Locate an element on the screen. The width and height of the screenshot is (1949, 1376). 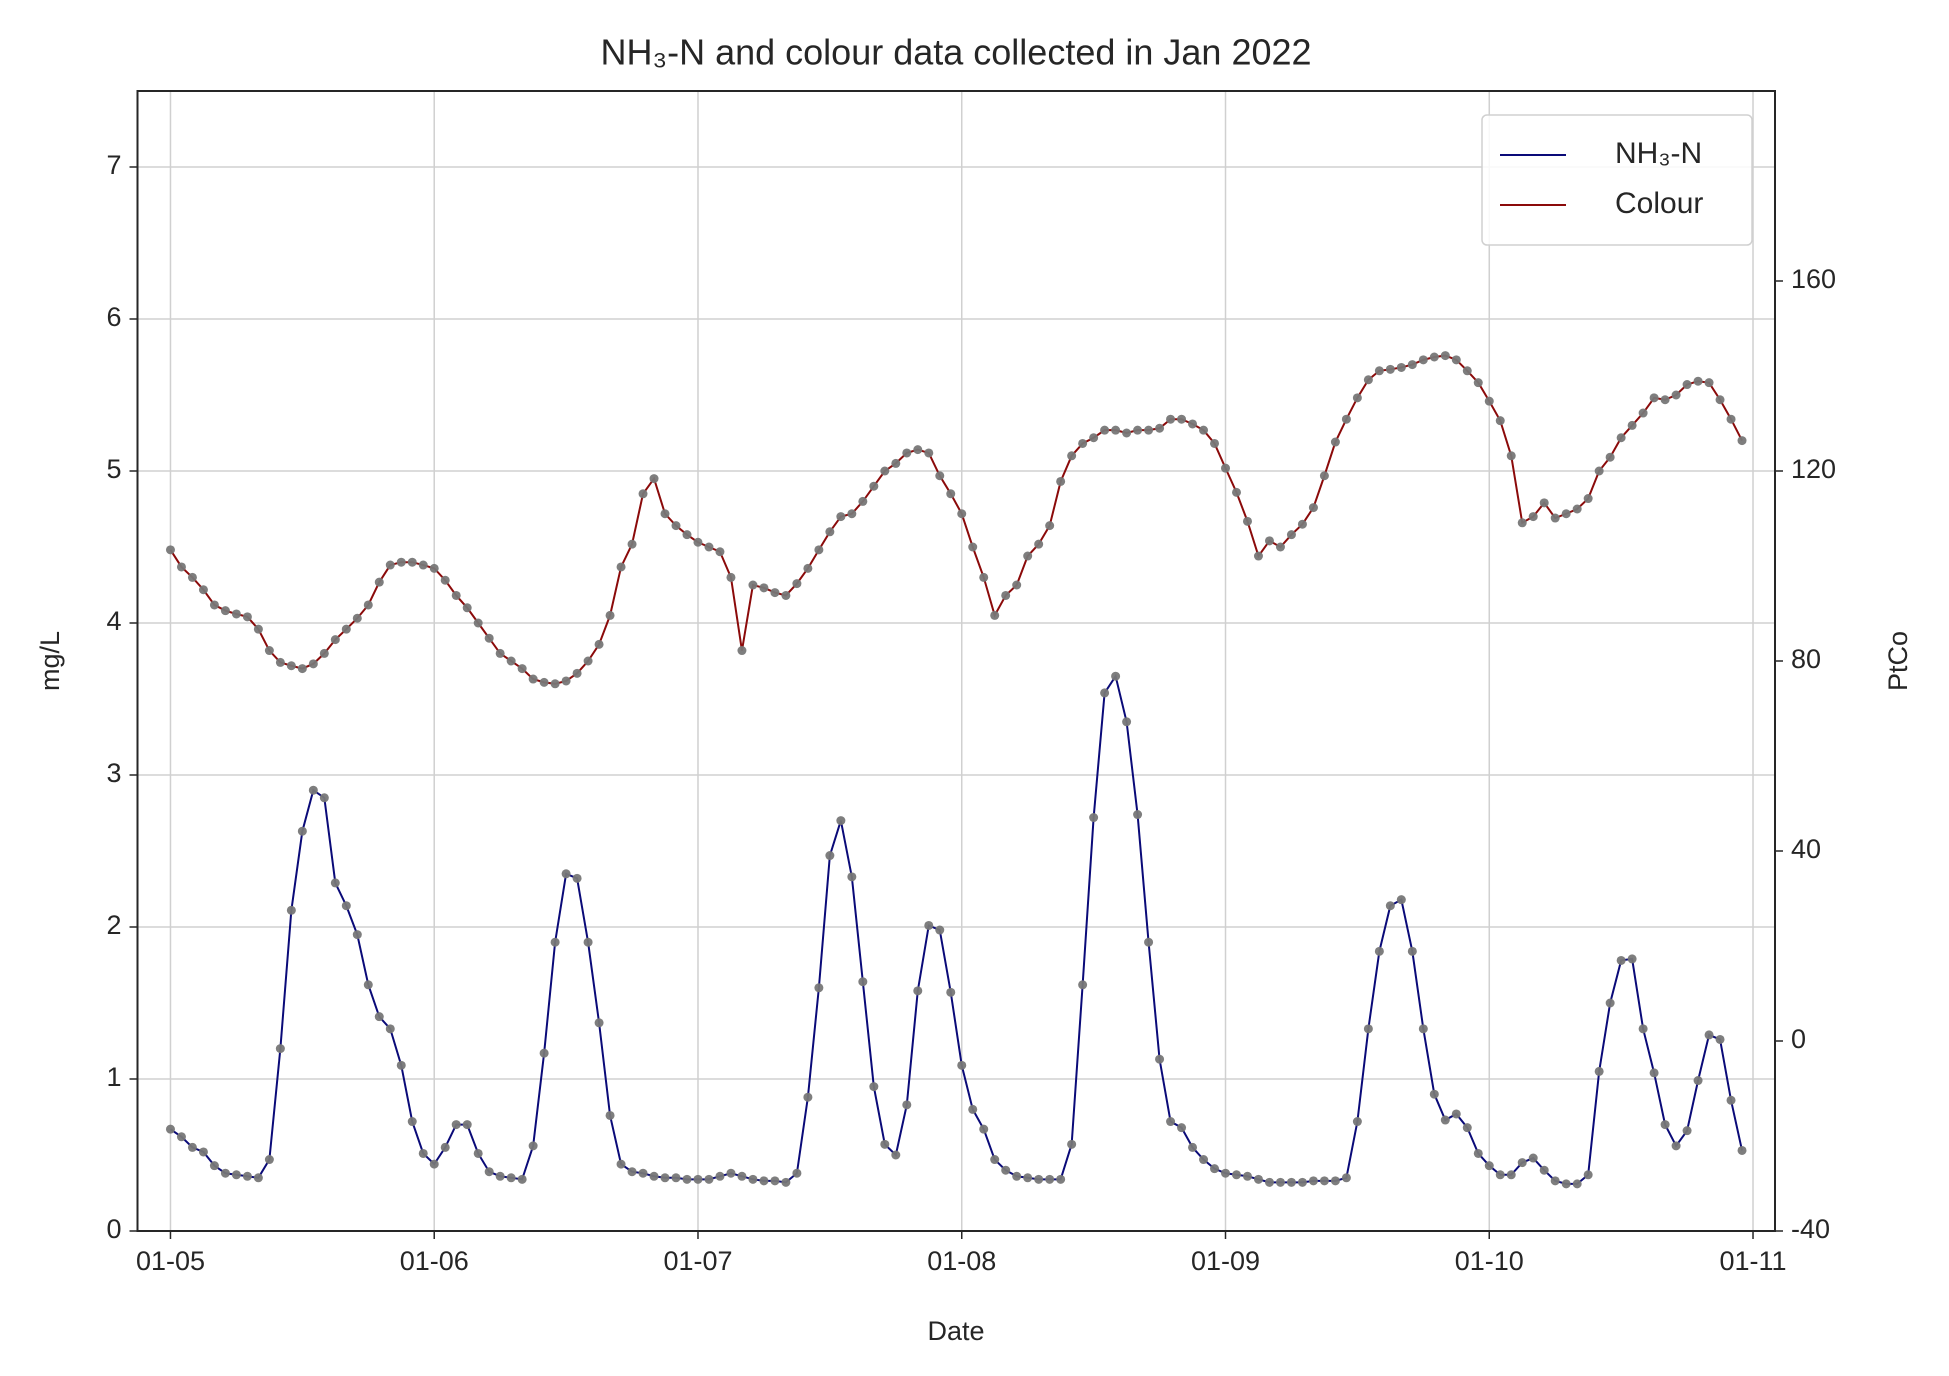
y2-tick-label: 80 is located at coordinates (1806, 659).